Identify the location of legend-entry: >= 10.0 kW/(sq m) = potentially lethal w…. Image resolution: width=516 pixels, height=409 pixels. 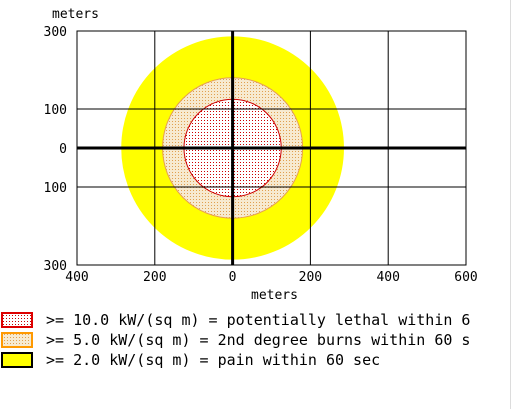
(258, 320).